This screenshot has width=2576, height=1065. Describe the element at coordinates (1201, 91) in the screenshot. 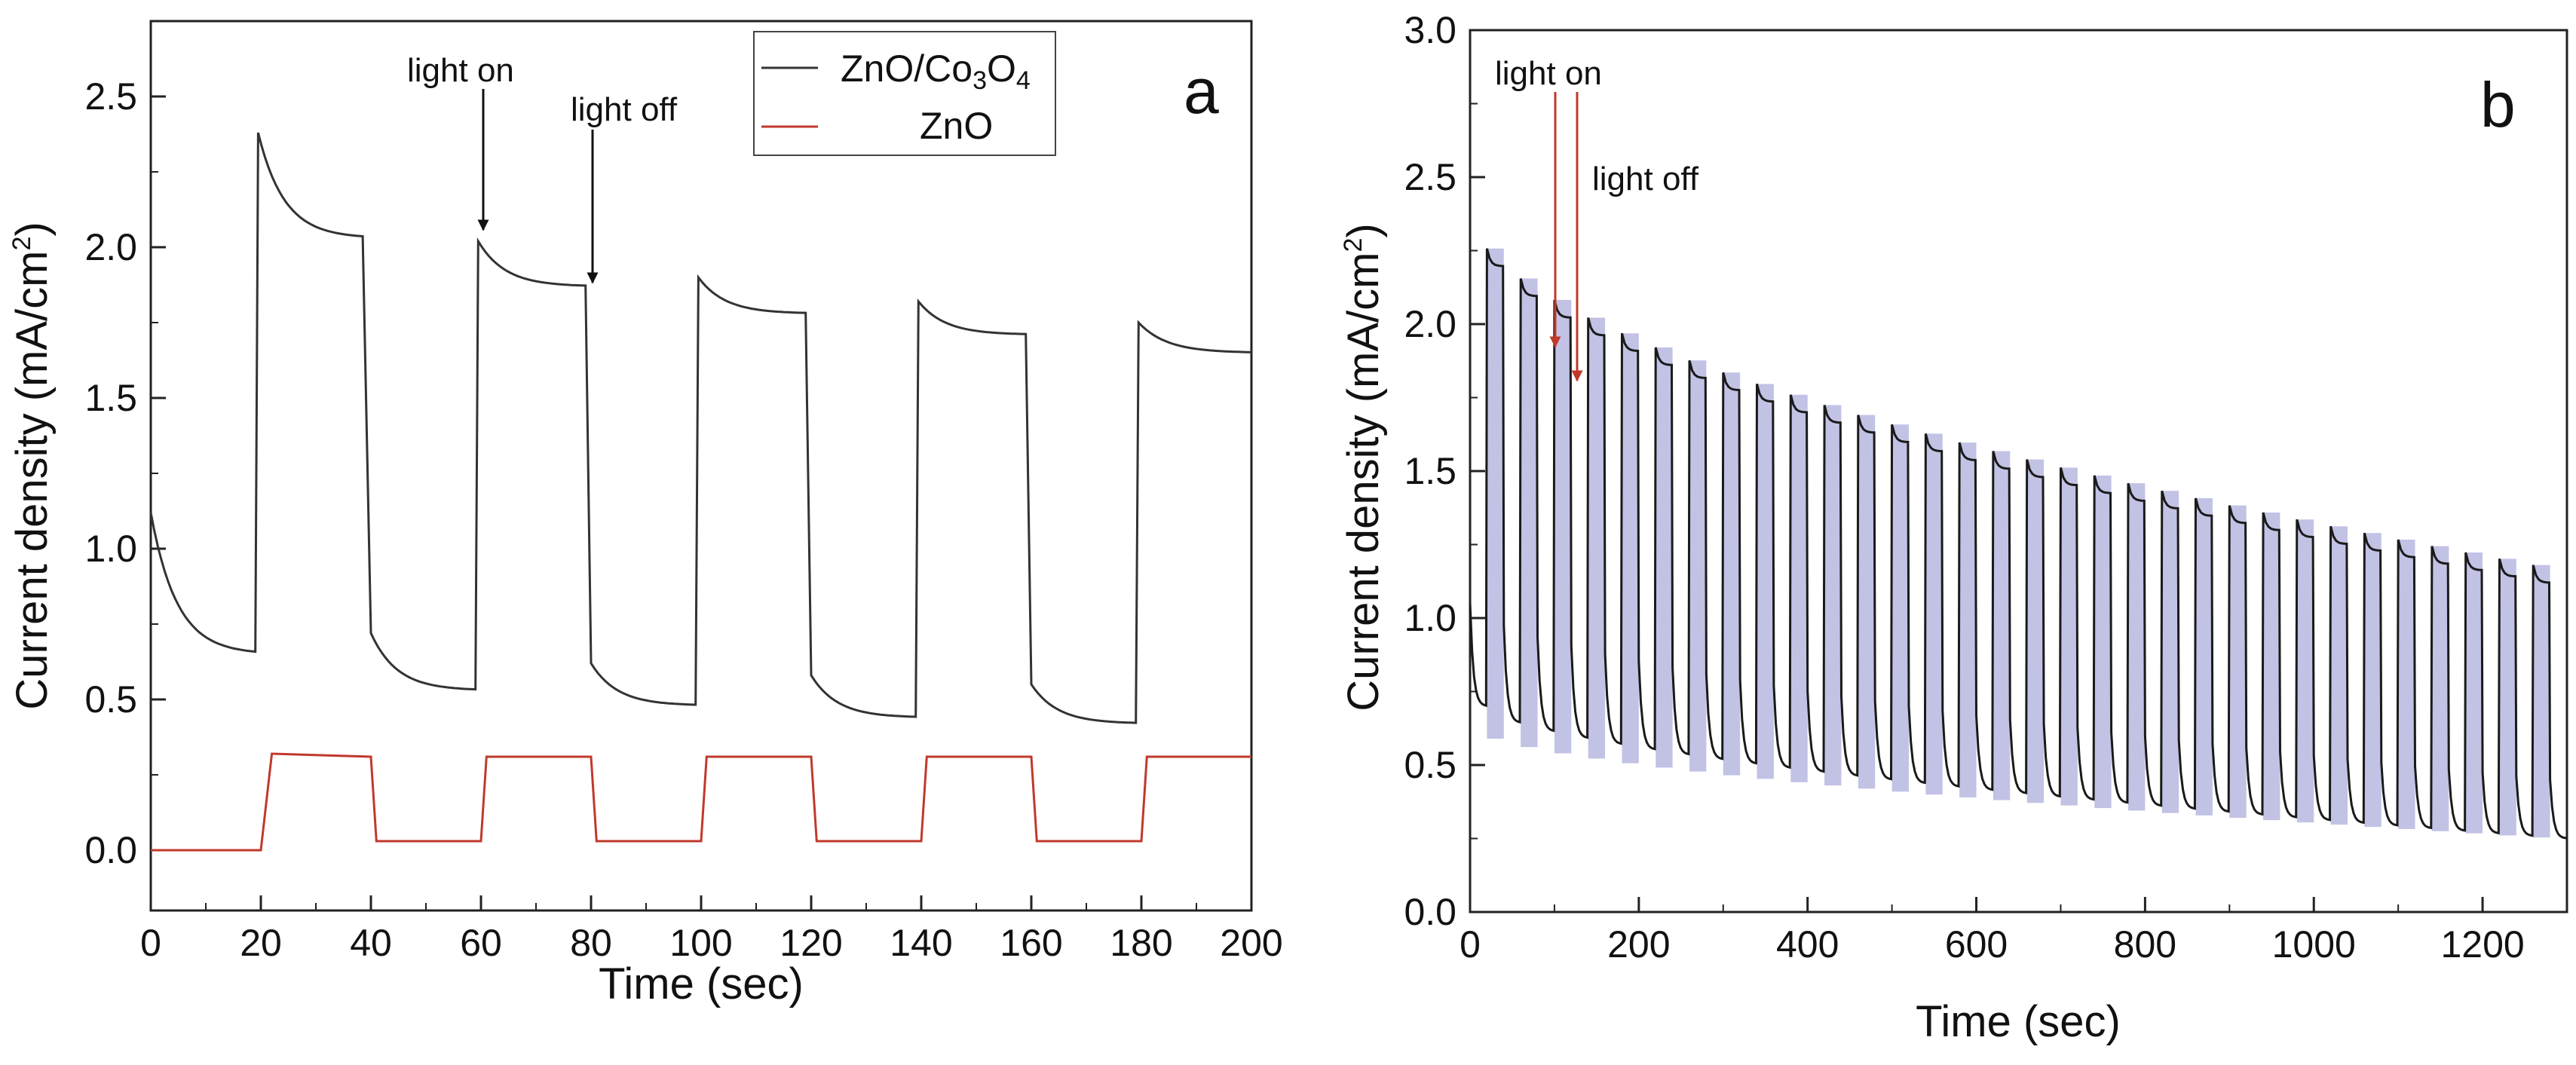

I see `panel-a-letter: a` at that location.